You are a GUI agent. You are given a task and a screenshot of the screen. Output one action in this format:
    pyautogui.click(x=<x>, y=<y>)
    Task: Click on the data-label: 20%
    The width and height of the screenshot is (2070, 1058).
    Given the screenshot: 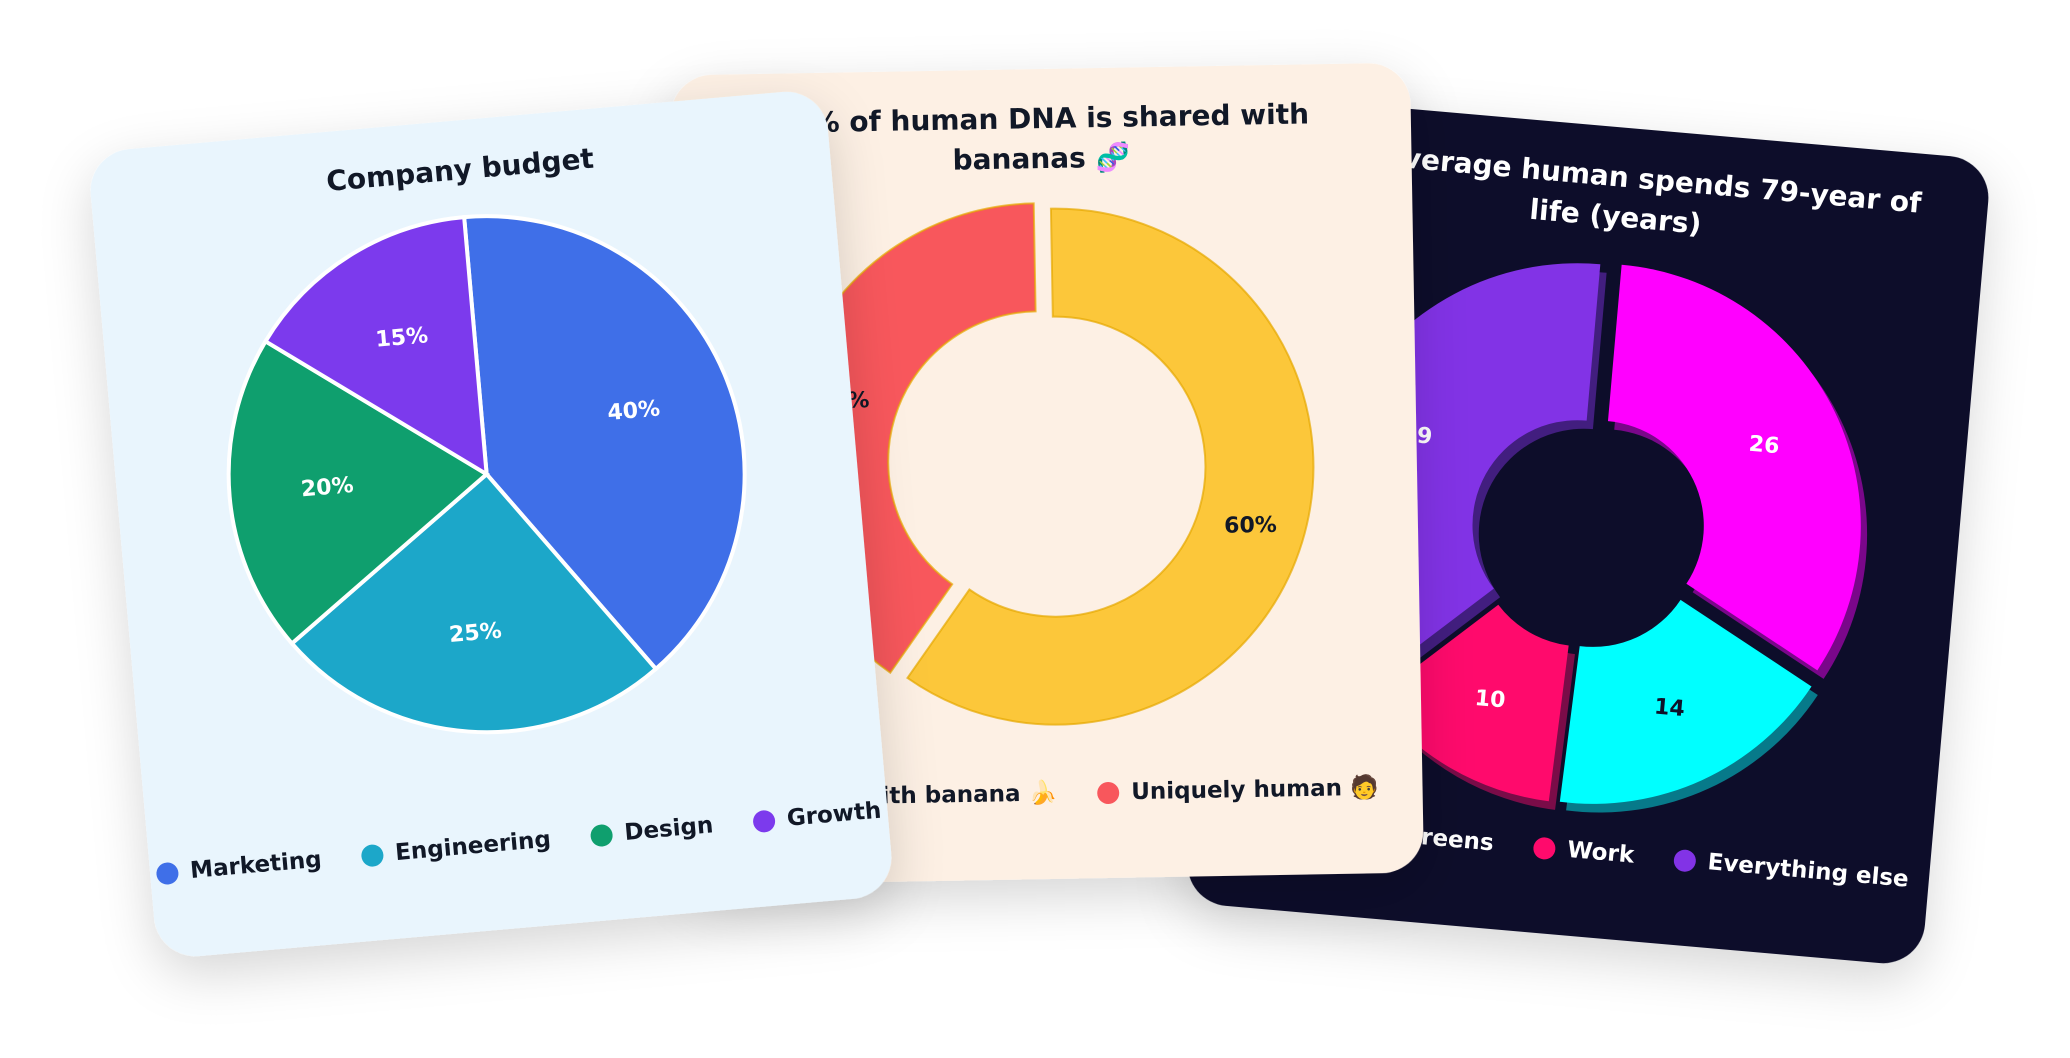 What is the action you would take?
    pyautogui.click(x=327, y=487)
    